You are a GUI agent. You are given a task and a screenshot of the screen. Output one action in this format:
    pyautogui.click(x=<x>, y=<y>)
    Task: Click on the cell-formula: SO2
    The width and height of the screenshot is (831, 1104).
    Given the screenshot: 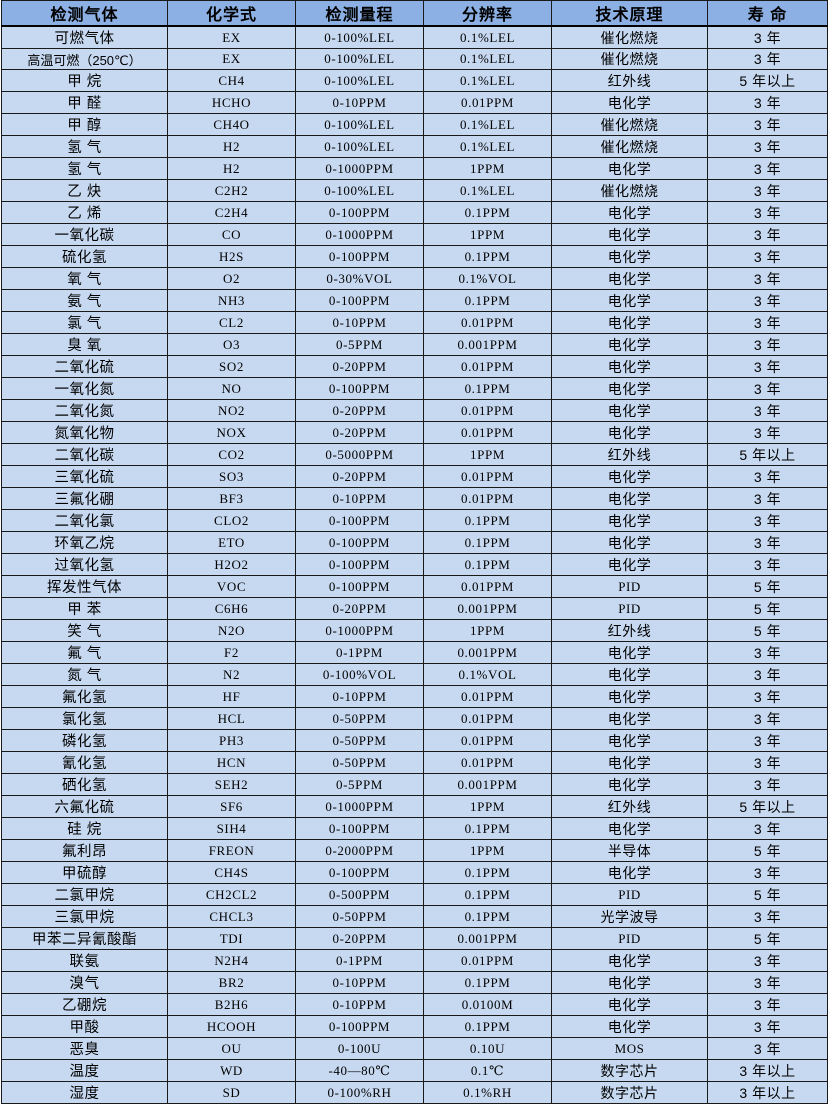 What is the action you would take?
    pyautogui.click(x=231, y=366)
    